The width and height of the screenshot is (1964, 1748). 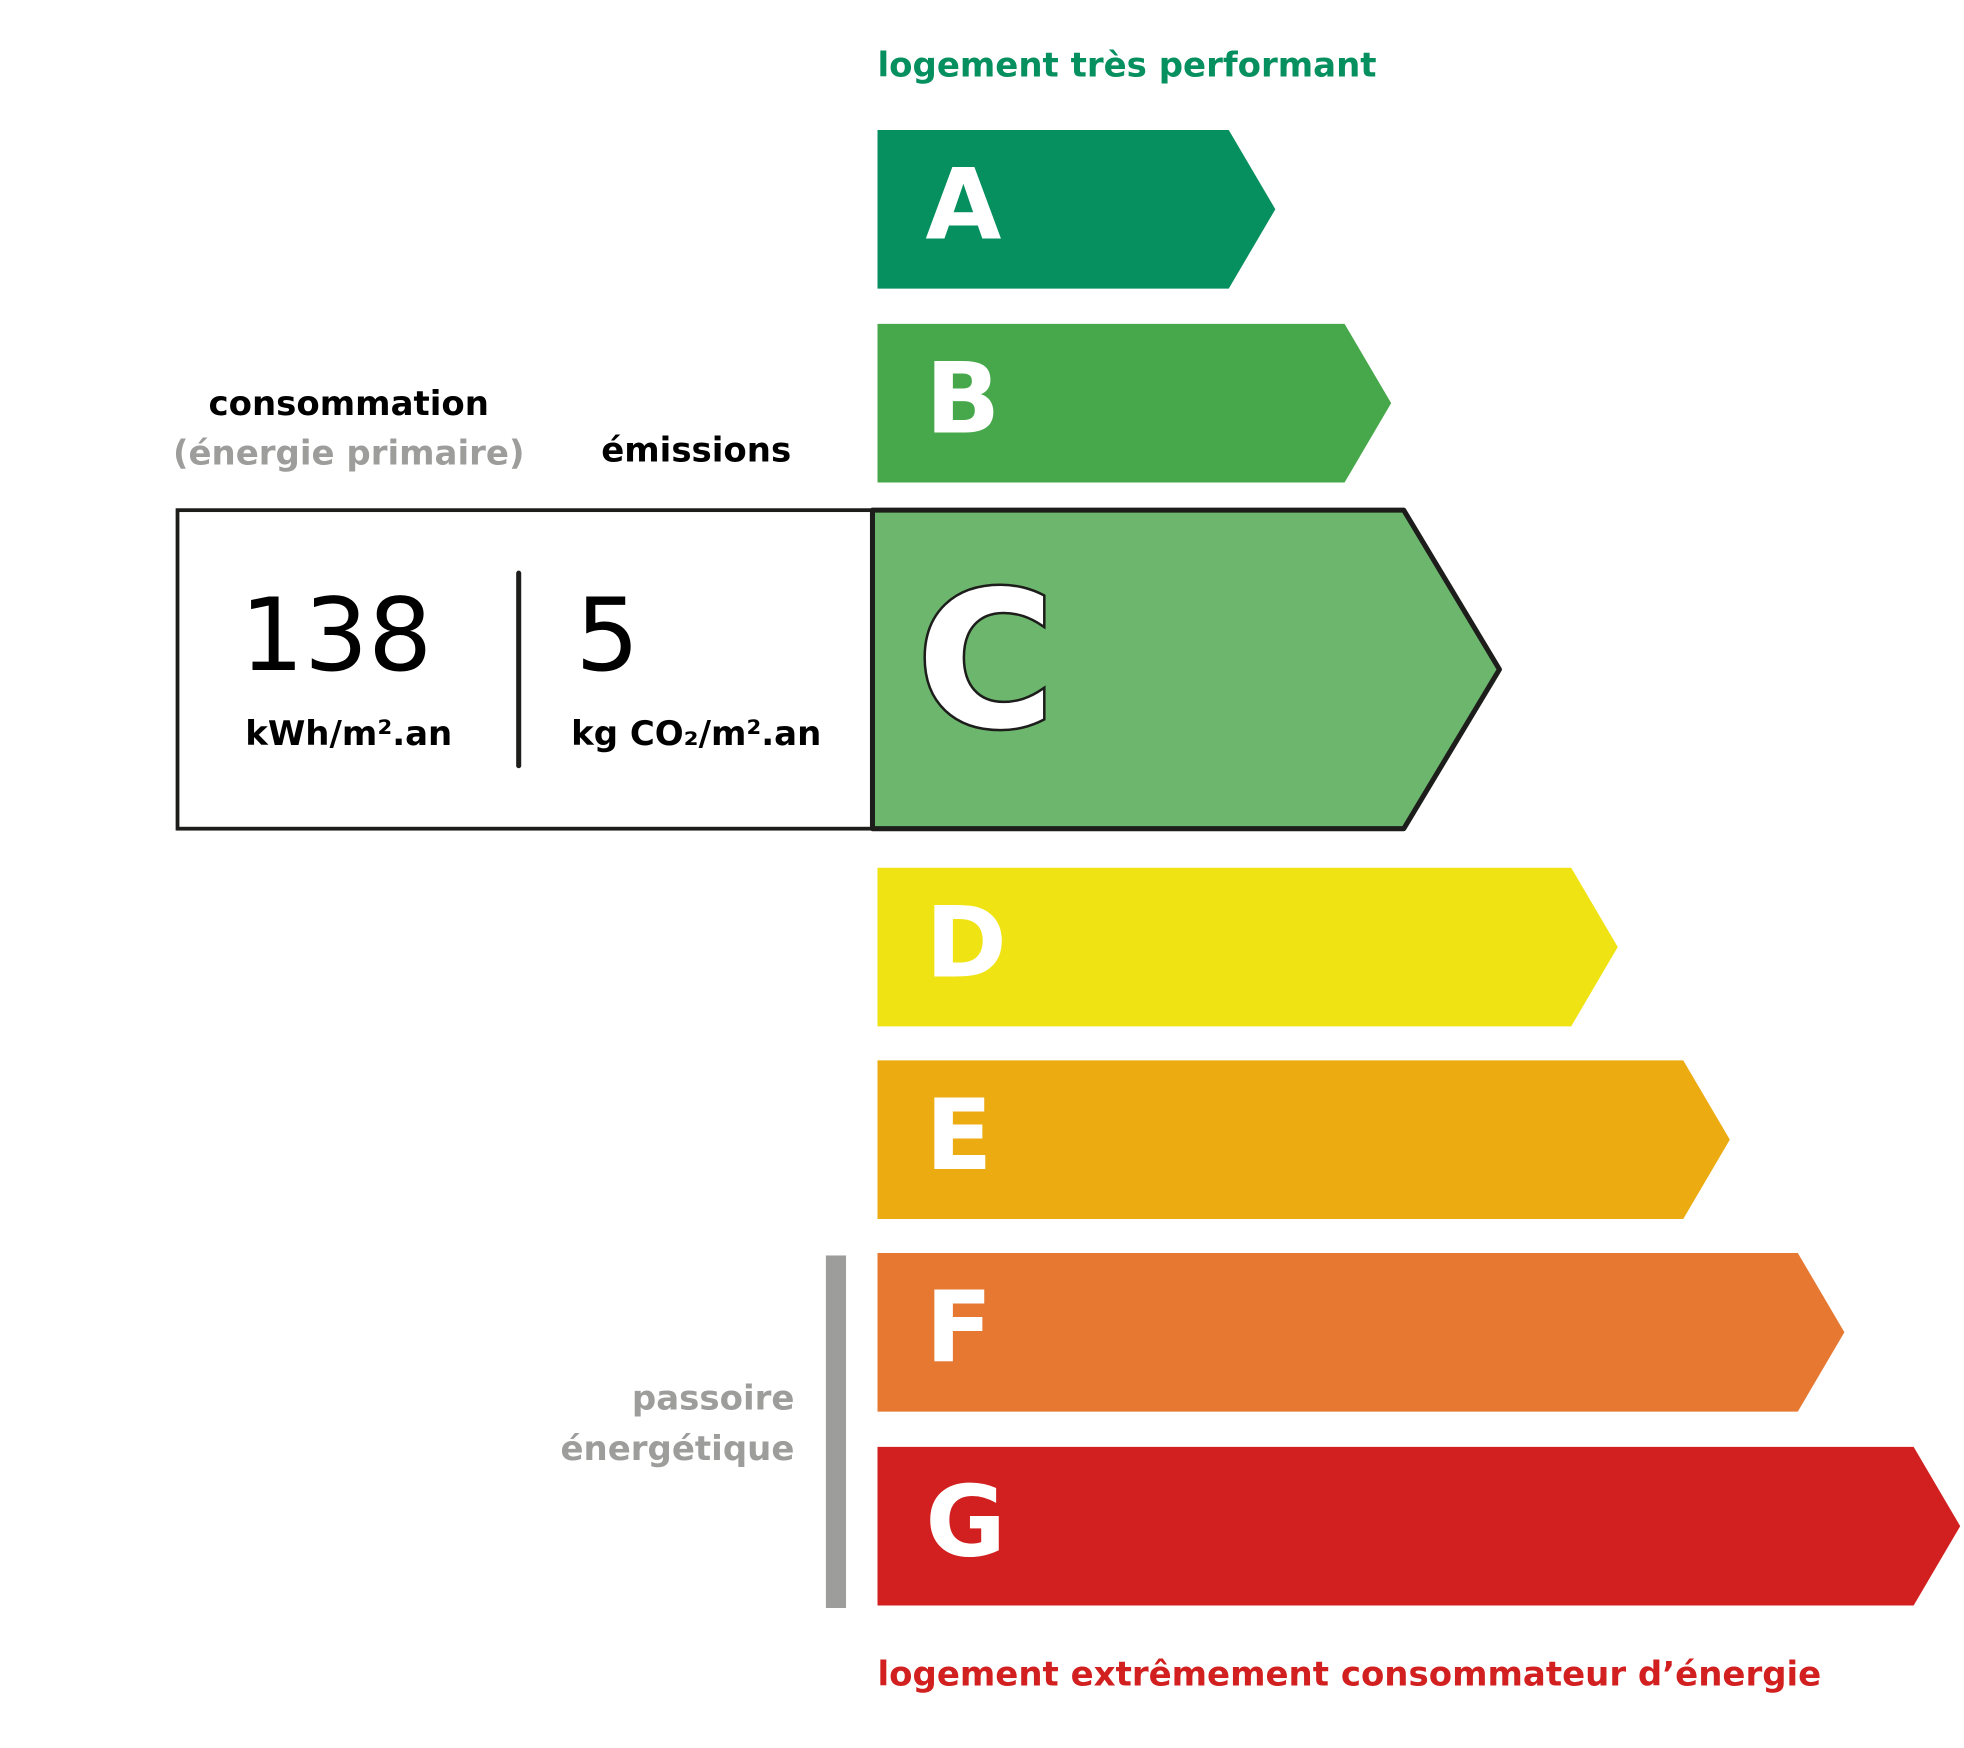 What do you see at coordinates (696, 734) in the screenshot?
I see `emissions-unit: kg CO₂/m².an` at bounding box center [696, 734].